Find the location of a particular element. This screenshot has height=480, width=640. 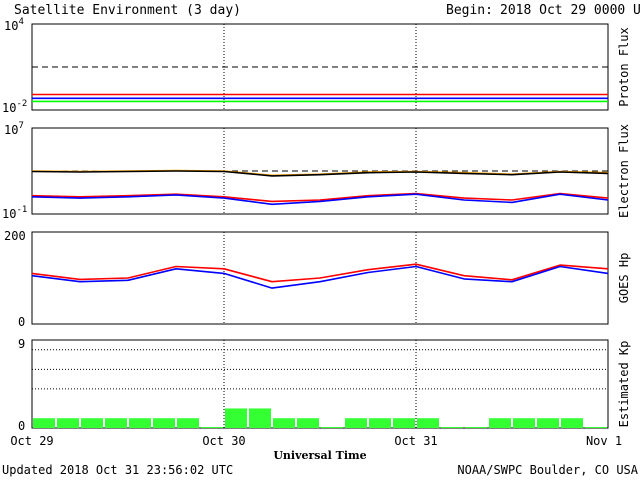

kp-ytick-top: 9 is located at coordinates (21, 344).